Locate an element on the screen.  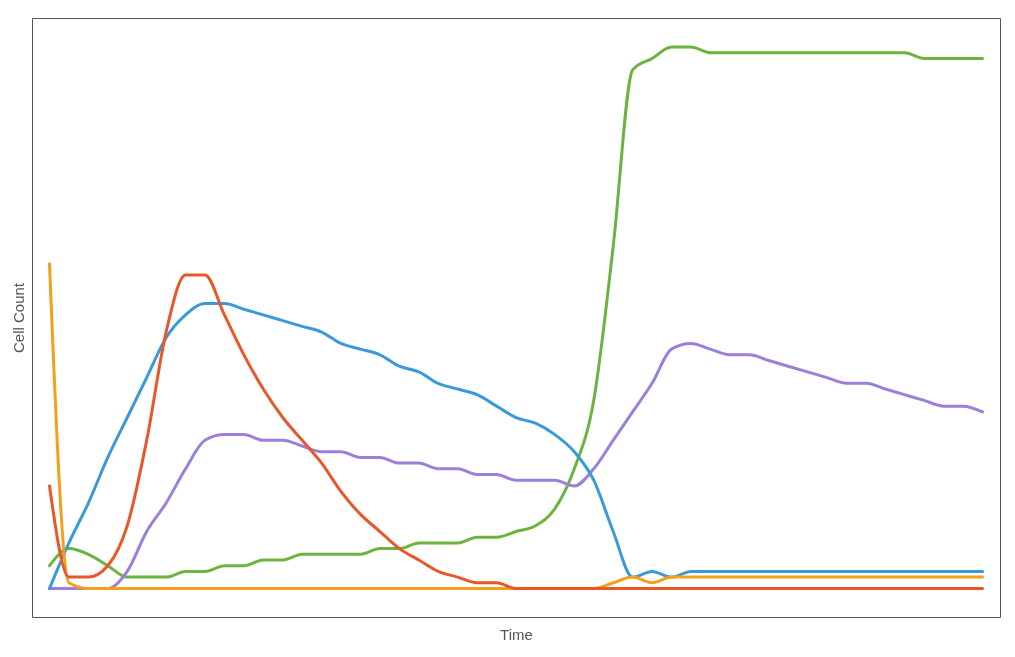
x-axis-title: Time is located at coordinates (516, 634).